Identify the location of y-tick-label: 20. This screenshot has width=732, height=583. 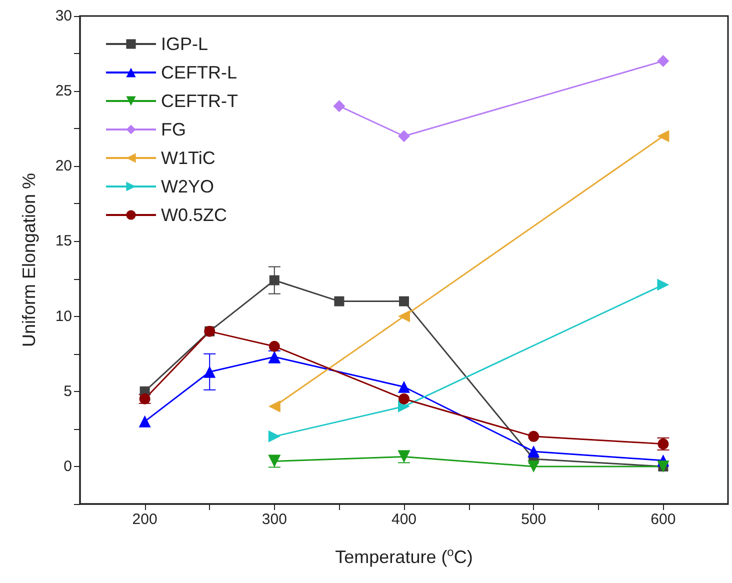
(63, 166).